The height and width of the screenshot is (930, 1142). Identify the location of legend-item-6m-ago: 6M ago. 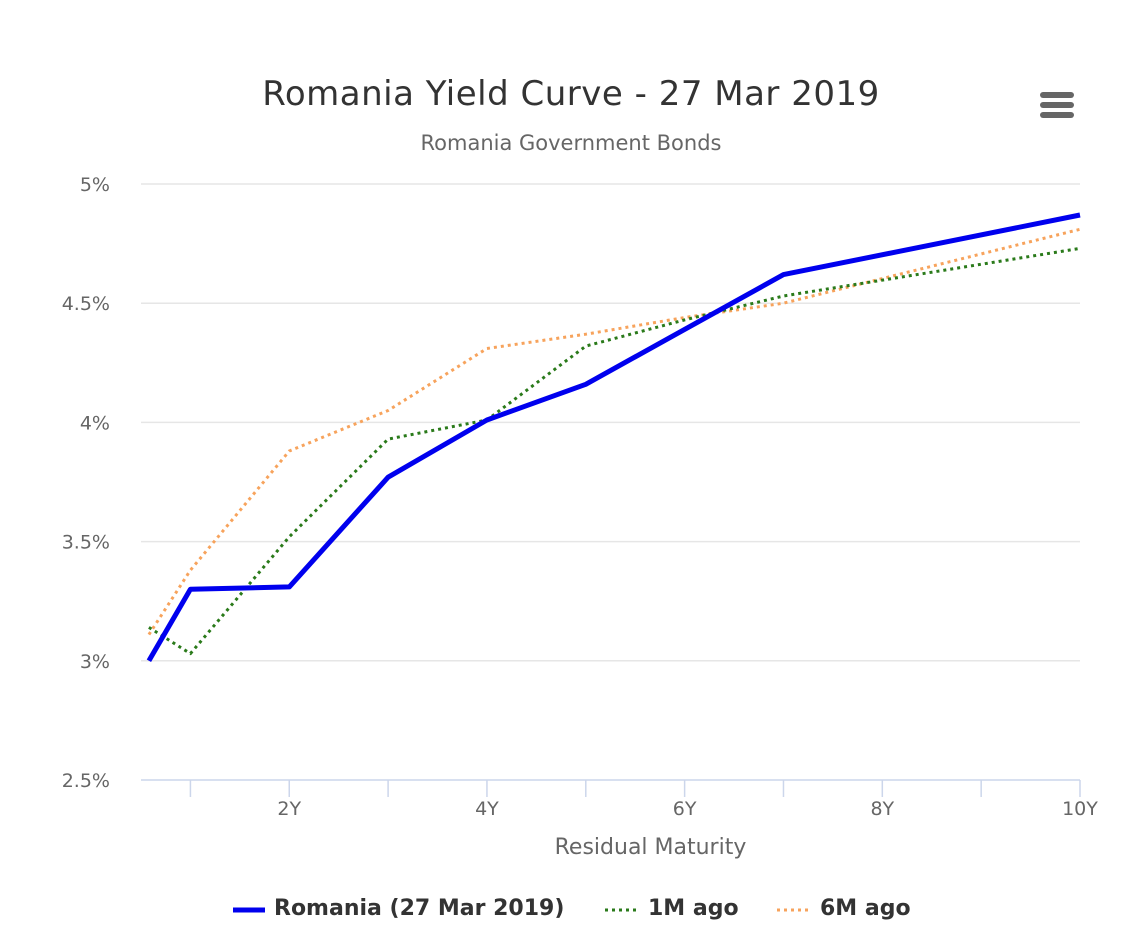
(946, 910).